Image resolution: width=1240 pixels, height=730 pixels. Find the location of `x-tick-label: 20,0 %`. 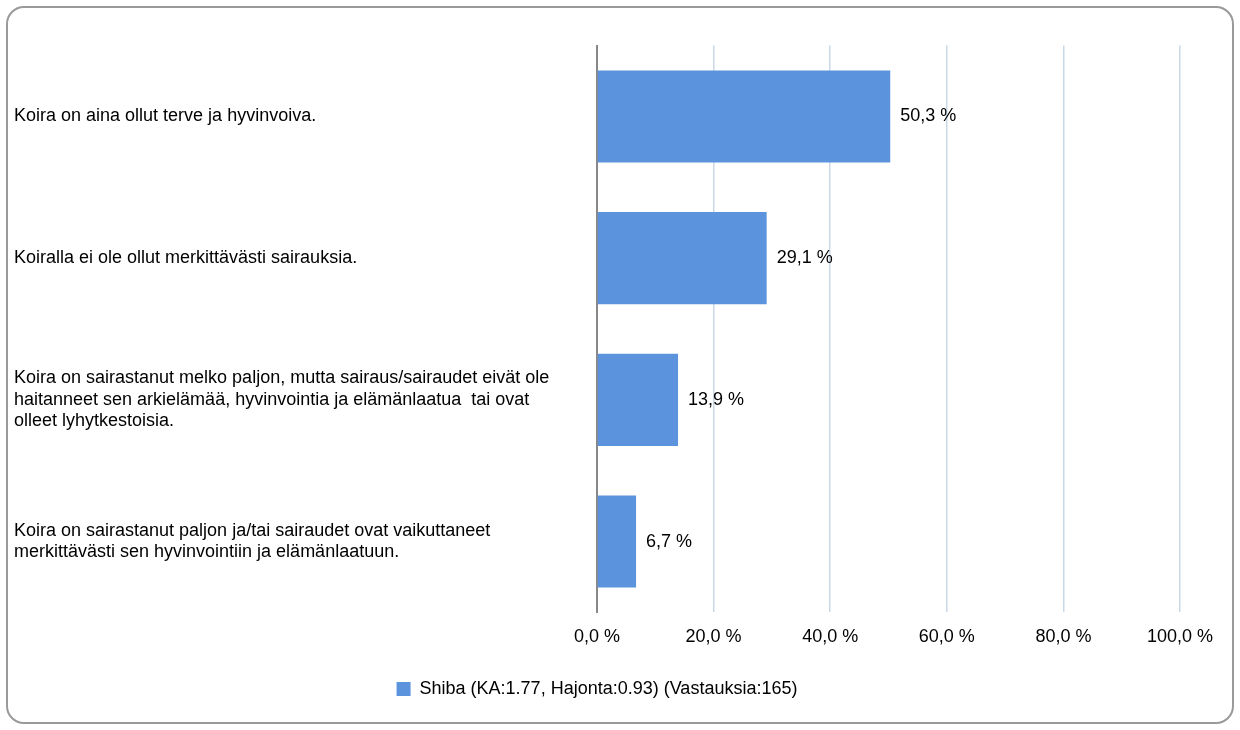

x-tick-label: 20,0 % is located at coordinates (713, 636).